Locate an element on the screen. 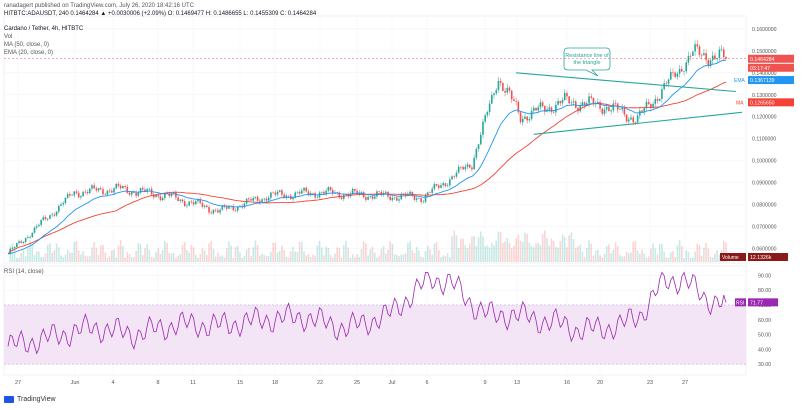 The width and height of the screenshot is (807, 410). time-axis-label: 25 is located at coordinates (357, 383).